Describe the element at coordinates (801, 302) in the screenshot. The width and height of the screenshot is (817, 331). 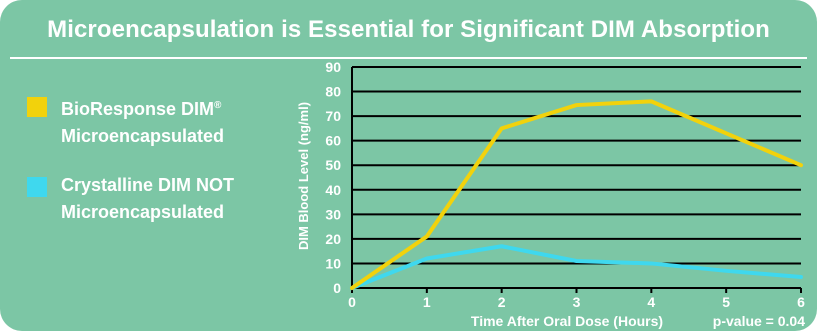
I see `x-tick-label: 6` at that location.